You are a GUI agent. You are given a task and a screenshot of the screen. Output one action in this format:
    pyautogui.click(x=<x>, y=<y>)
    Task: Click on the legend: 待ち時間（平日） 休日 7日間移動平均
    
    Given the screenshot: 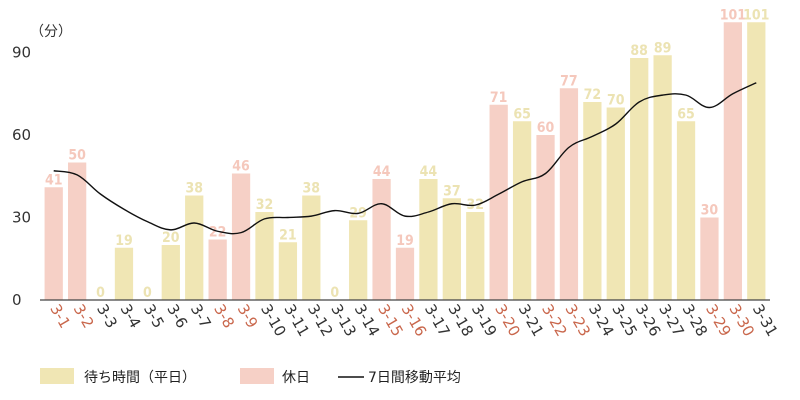 What is the action you would take?
    pyautogui.click(x=250, y=377)
    